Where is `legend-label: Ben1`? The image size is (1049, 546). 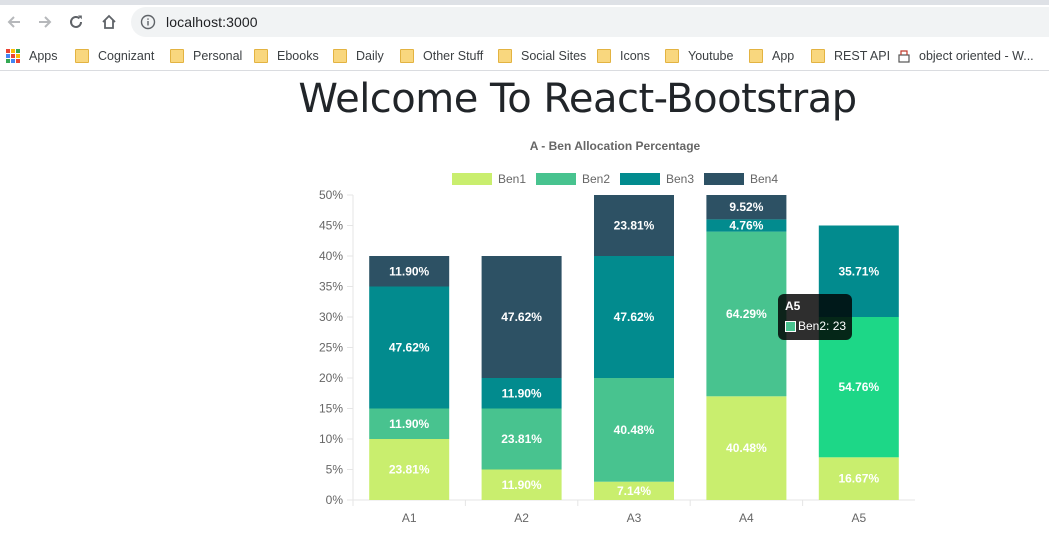 legend-label: Ben1 is located at coordinates (512, 179).